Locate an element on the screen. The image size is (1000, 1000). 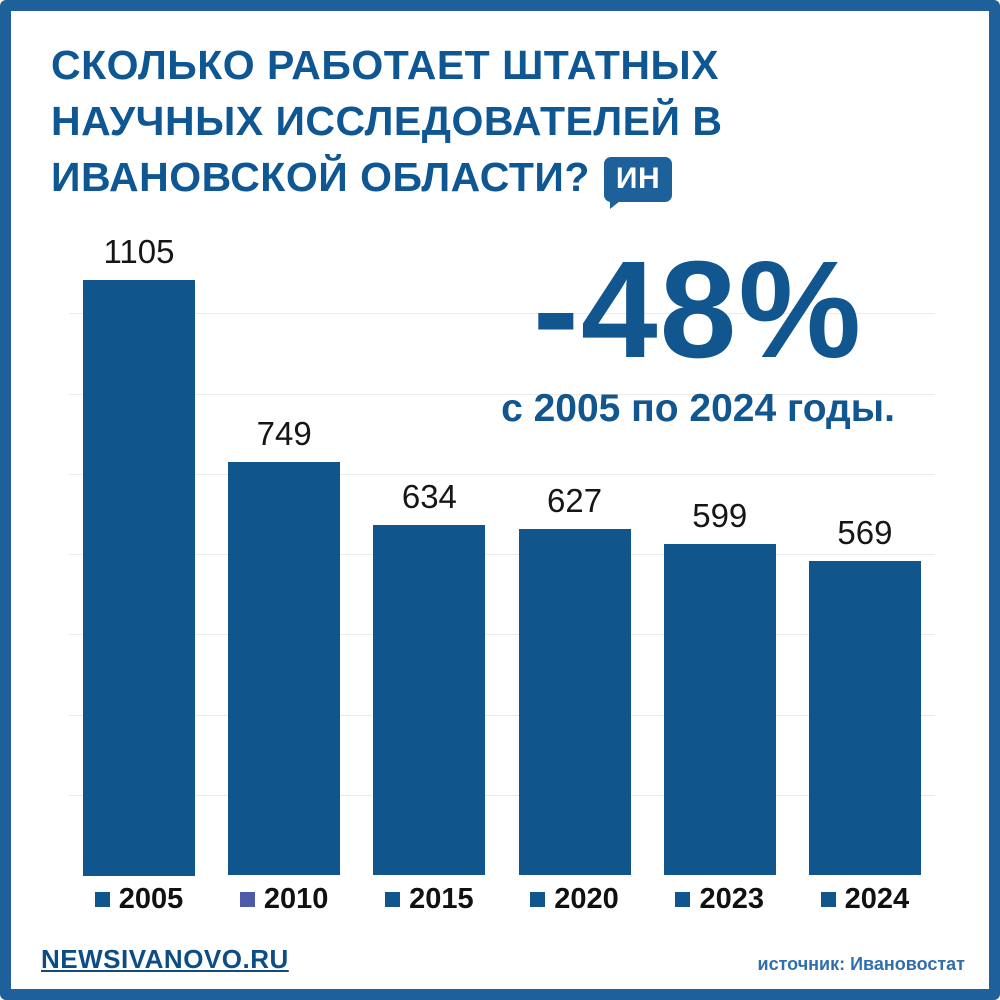
legend-item: 2015 is located at coordinates (429, 899).